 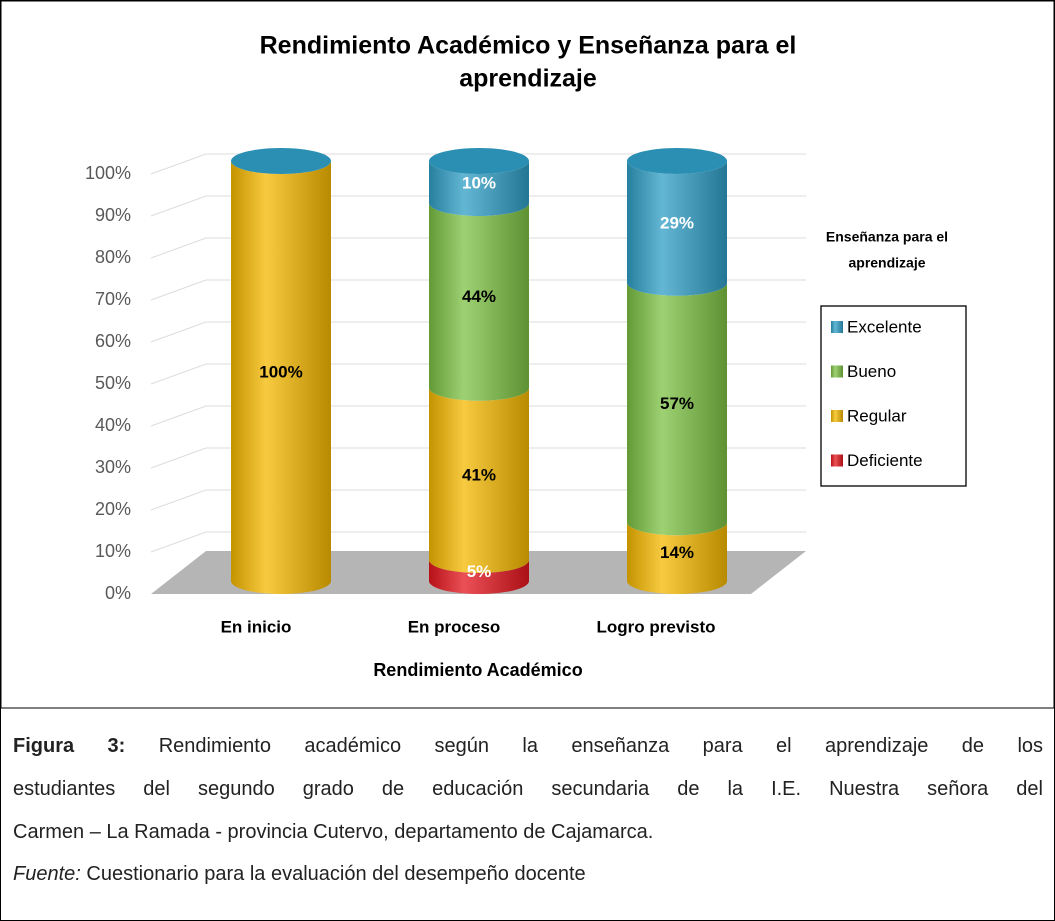 What do you see at coordinates (885, 460) in the screenshot?
I see `legend-label: Deficiente` at bounding box center [885, 460].